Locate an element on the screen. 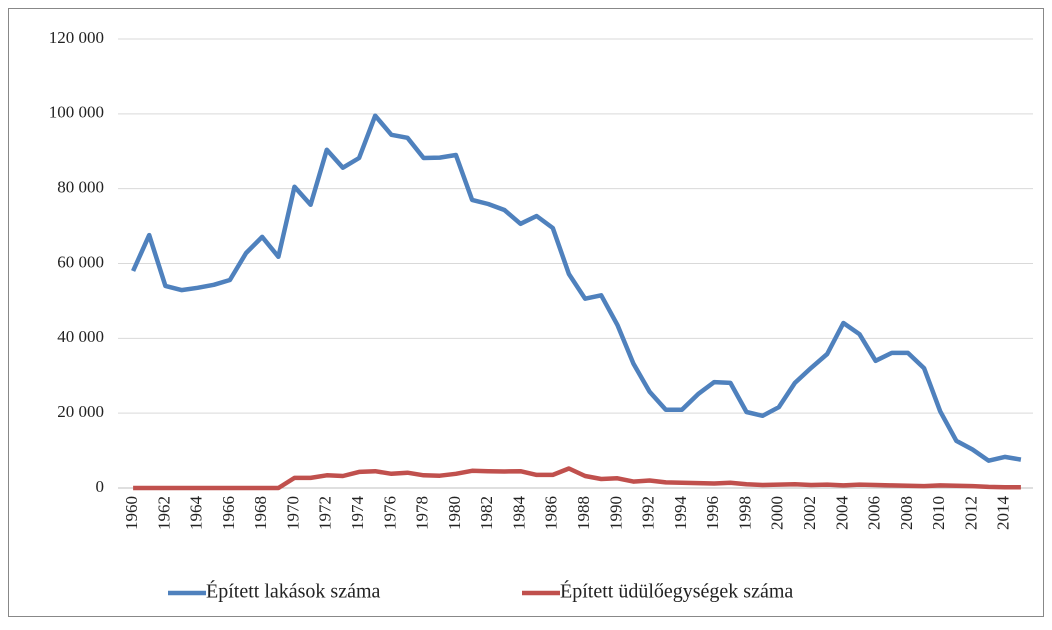 The height and width of the screenshot is (630, 1052). x-tick-label: 1984 is located at coordinates (518, 513).